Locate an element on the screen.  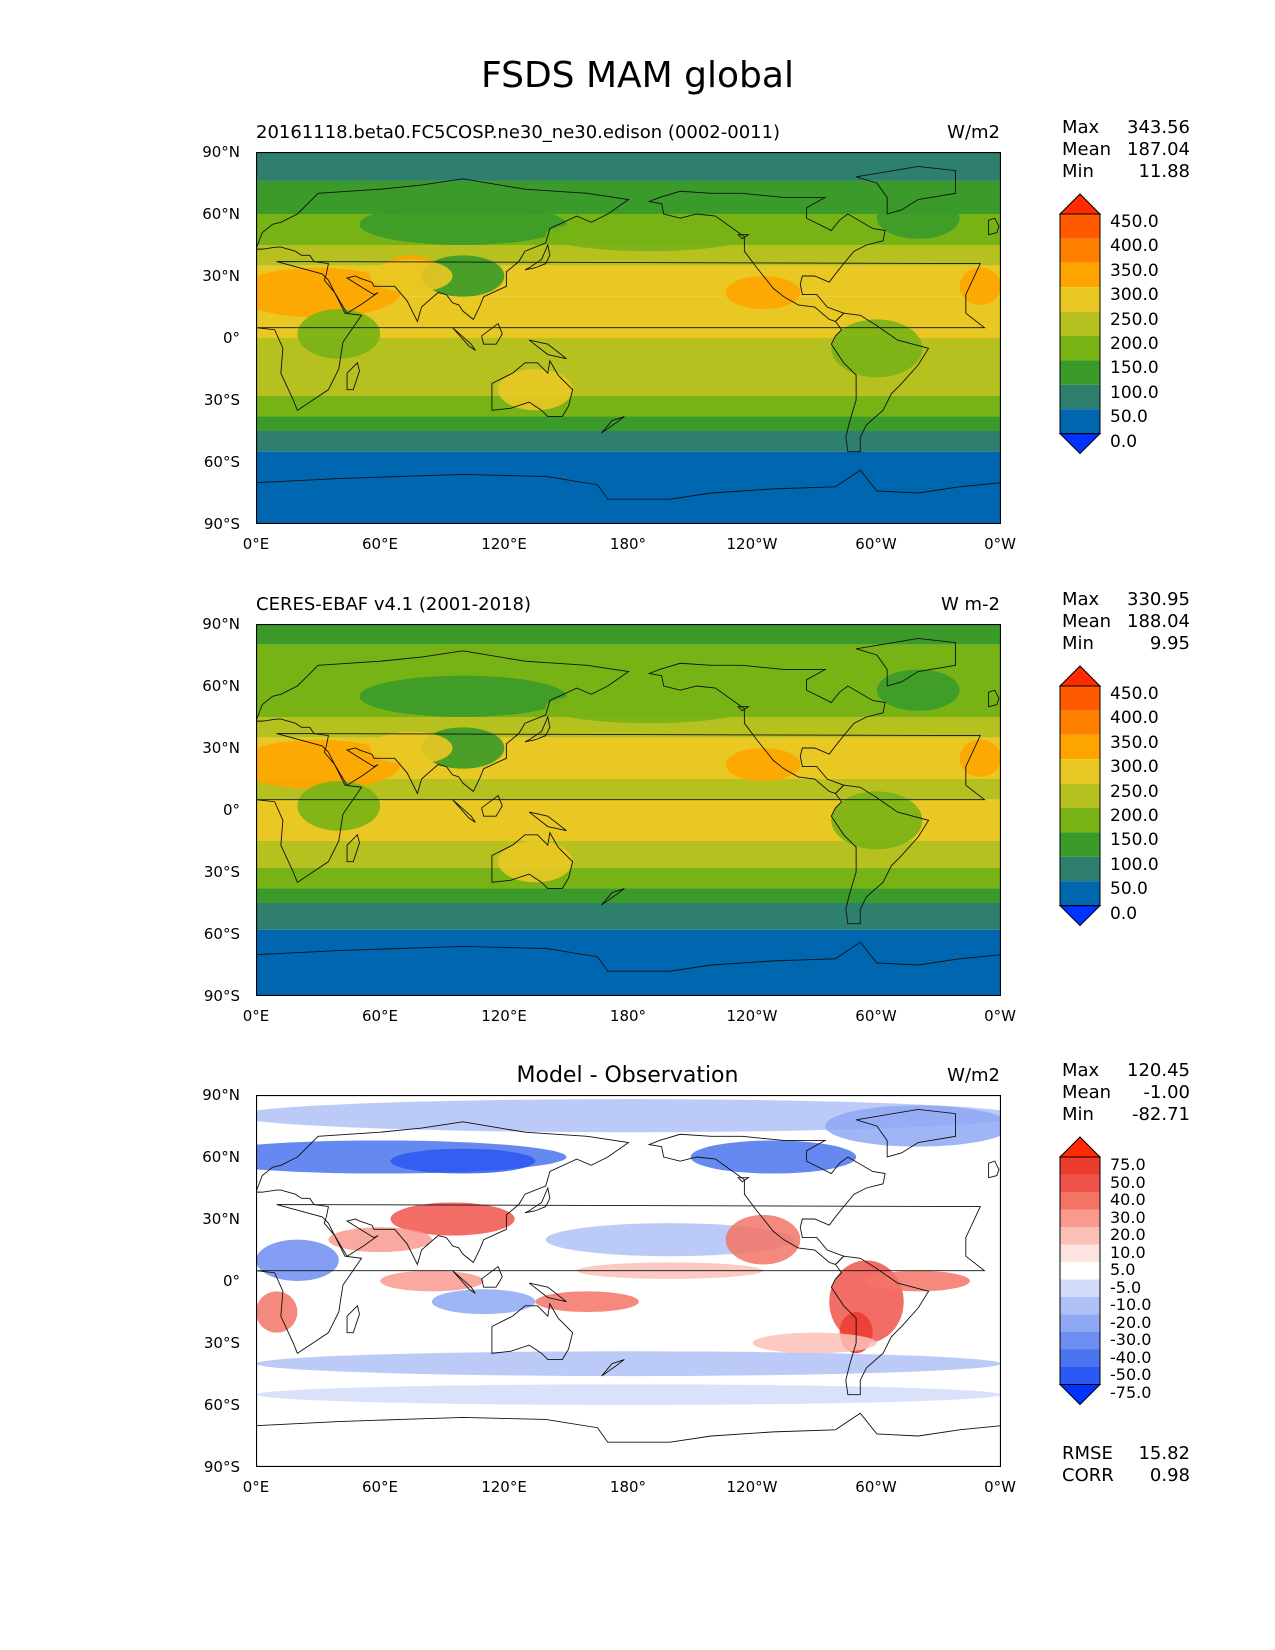
units-label: W m-2 is located at coordinates (970, 604).